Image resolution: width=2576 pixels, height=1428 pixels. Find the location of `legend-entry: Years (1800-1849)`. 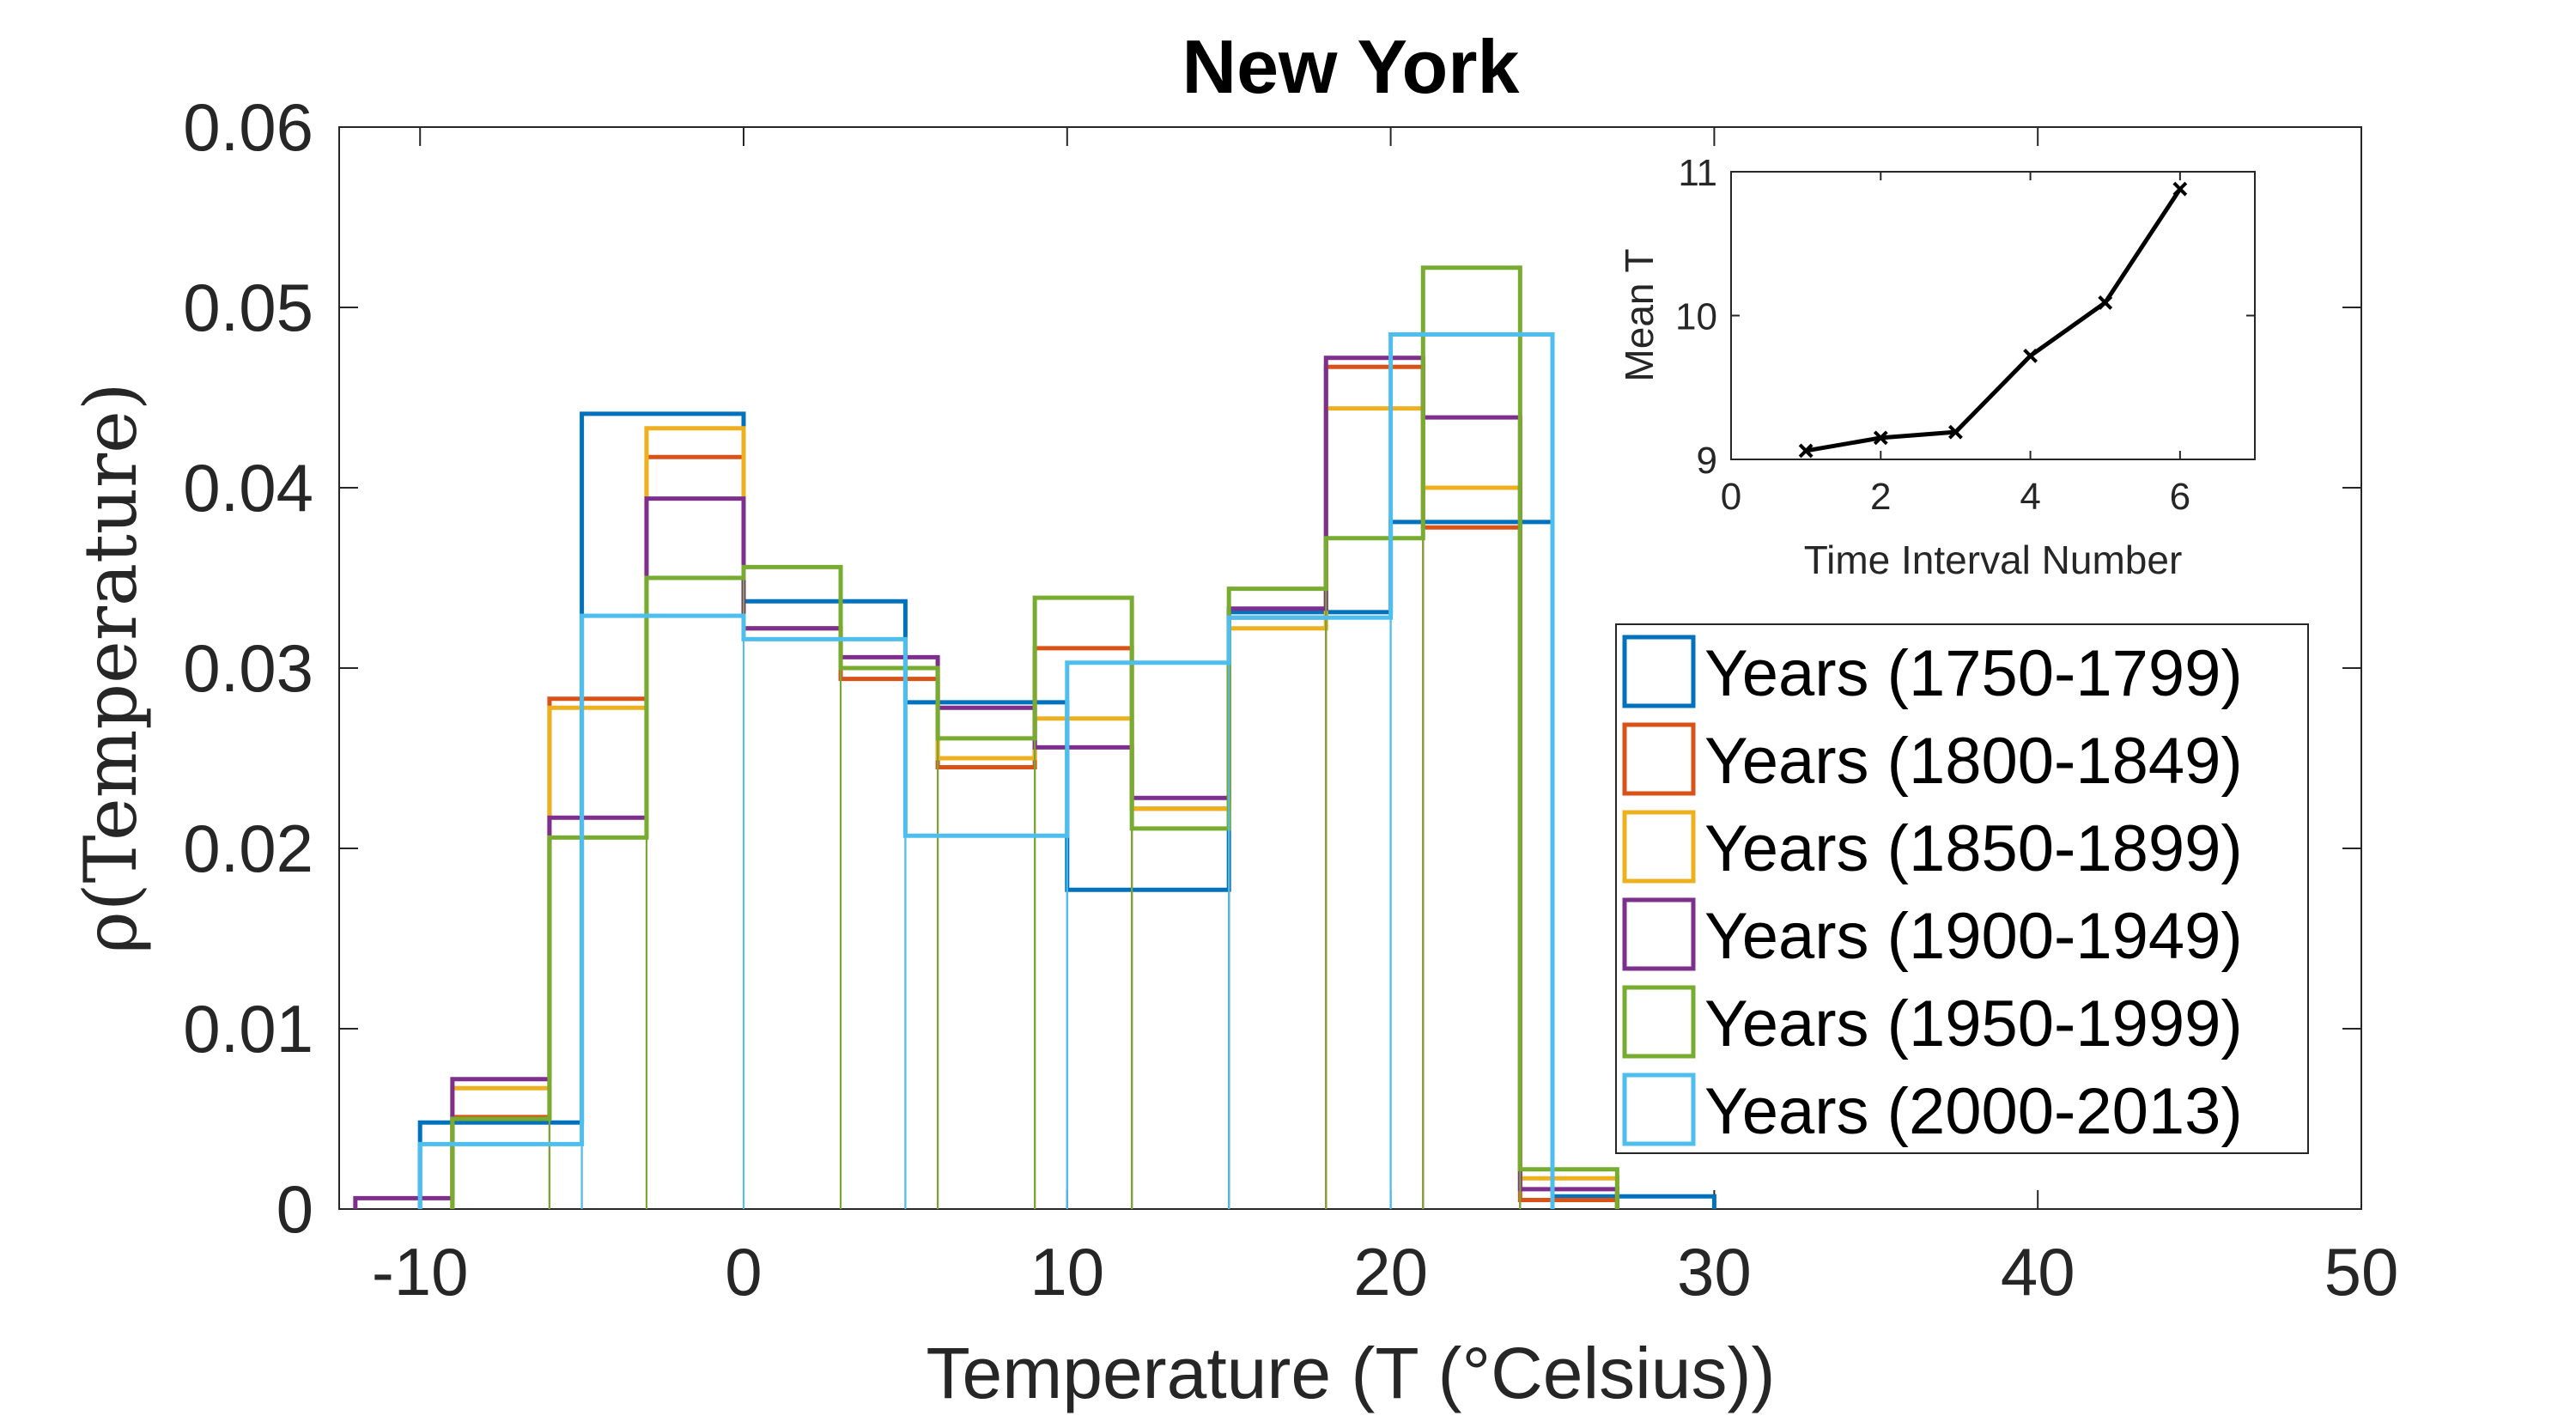

legend-entry: Years (1800-1849) is located at coordinates (1932, 760).